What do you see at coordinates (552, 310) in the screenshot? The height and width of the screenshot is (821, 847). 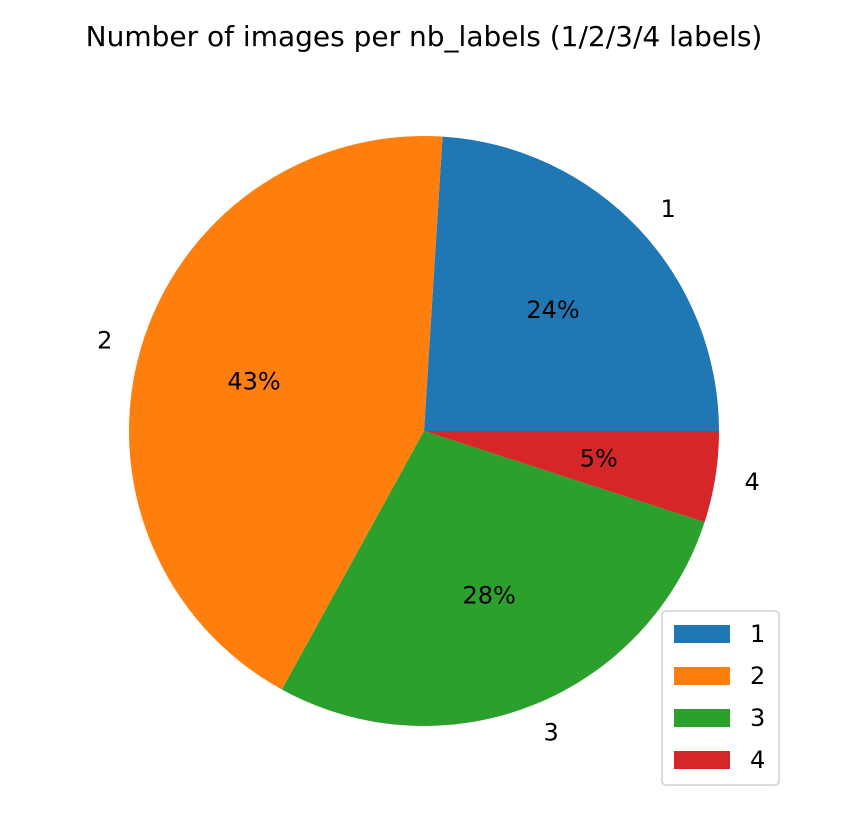 I see `slice-percent-1: 24%` at bounding box center [552, 310].